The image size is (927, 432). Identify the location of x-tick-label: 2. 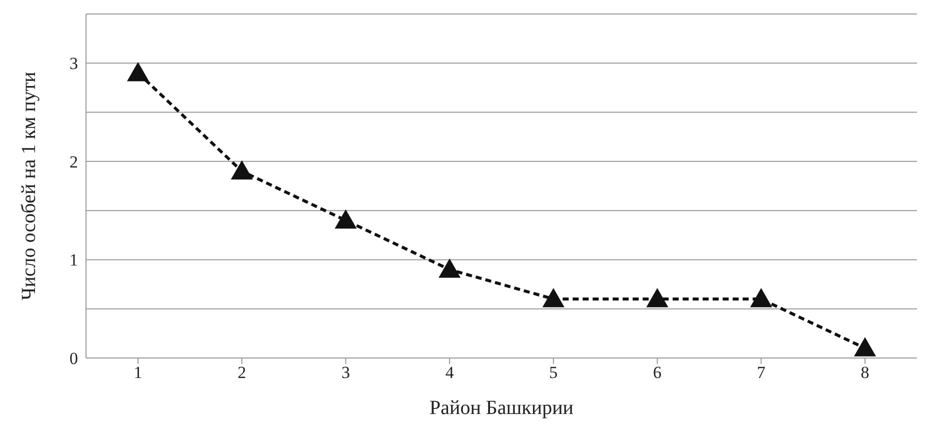
(242, 372).